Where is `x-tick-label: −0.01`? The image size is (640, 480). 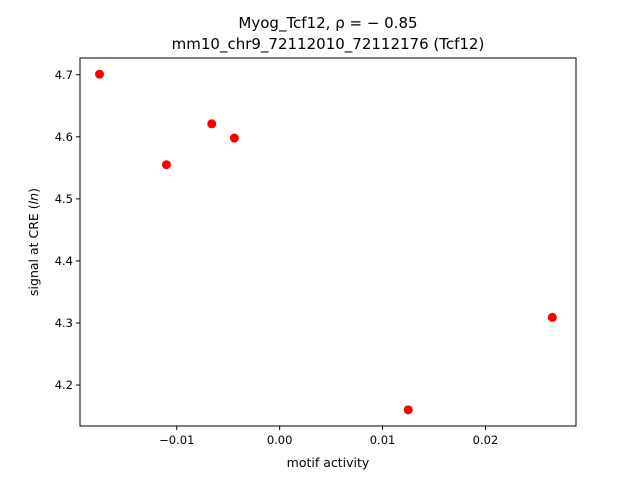
x-tick-label: −0.01 is located at coordinates (176, 440).